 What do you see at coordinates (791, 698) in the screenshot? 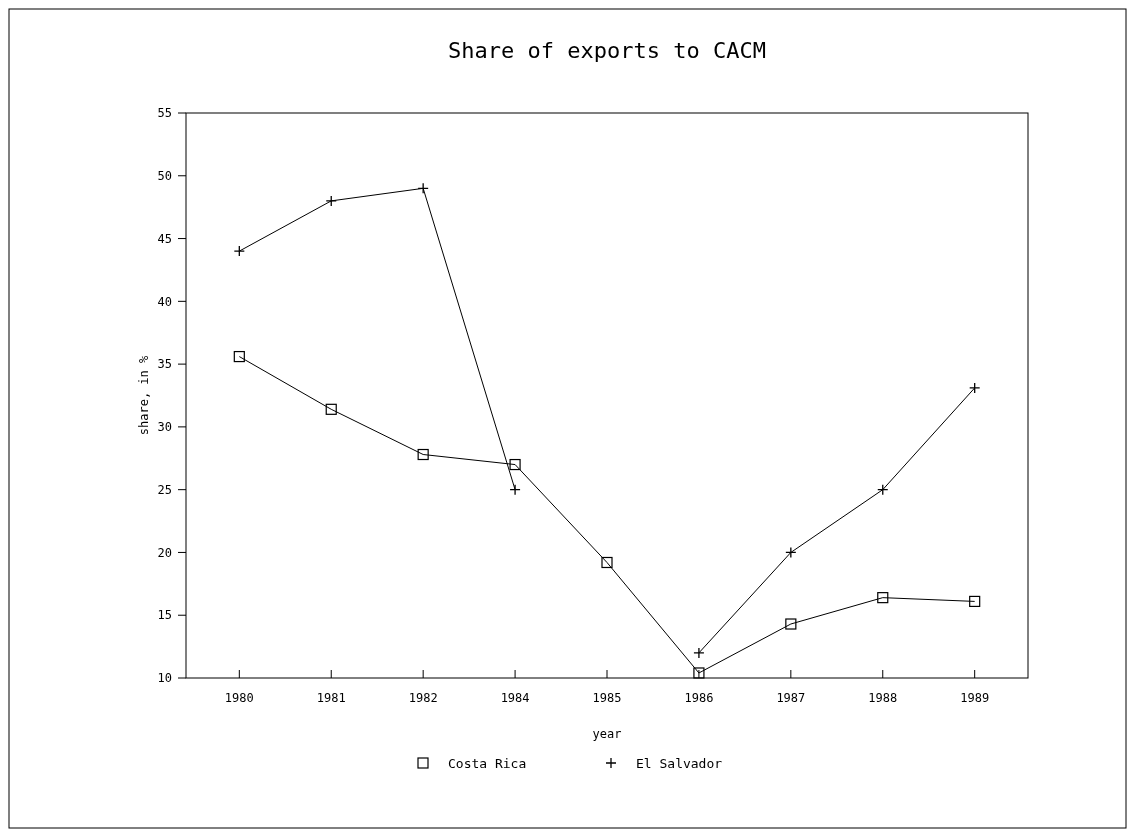
I see `x-tick-label: 1987` at bounding box center [791, 698].